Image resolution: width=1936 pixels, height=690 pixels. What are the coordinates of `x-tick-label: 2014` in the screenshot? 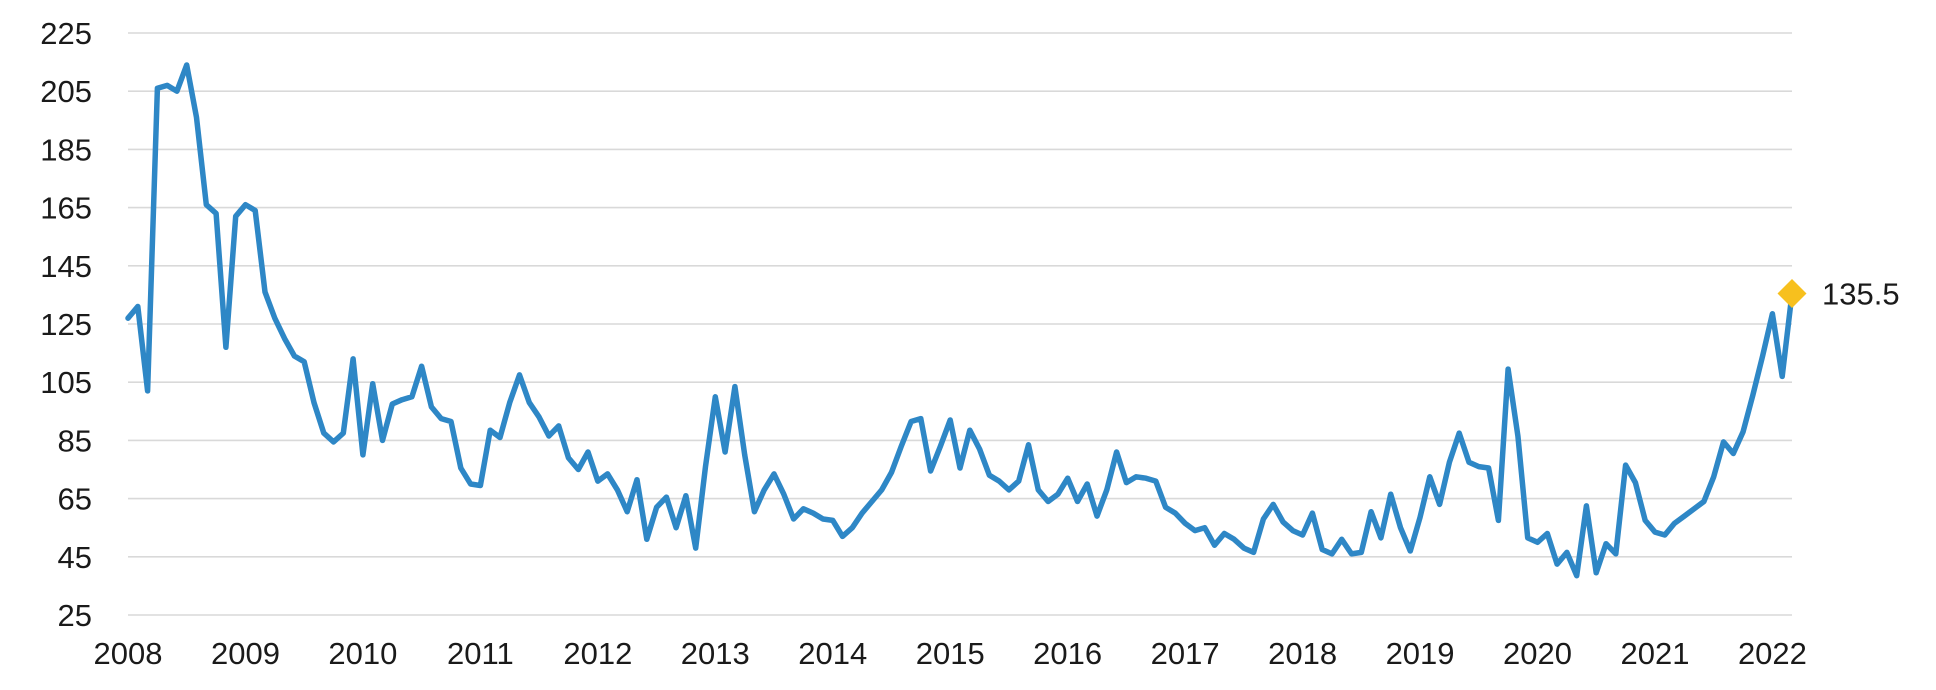 It's located at (832, 653).